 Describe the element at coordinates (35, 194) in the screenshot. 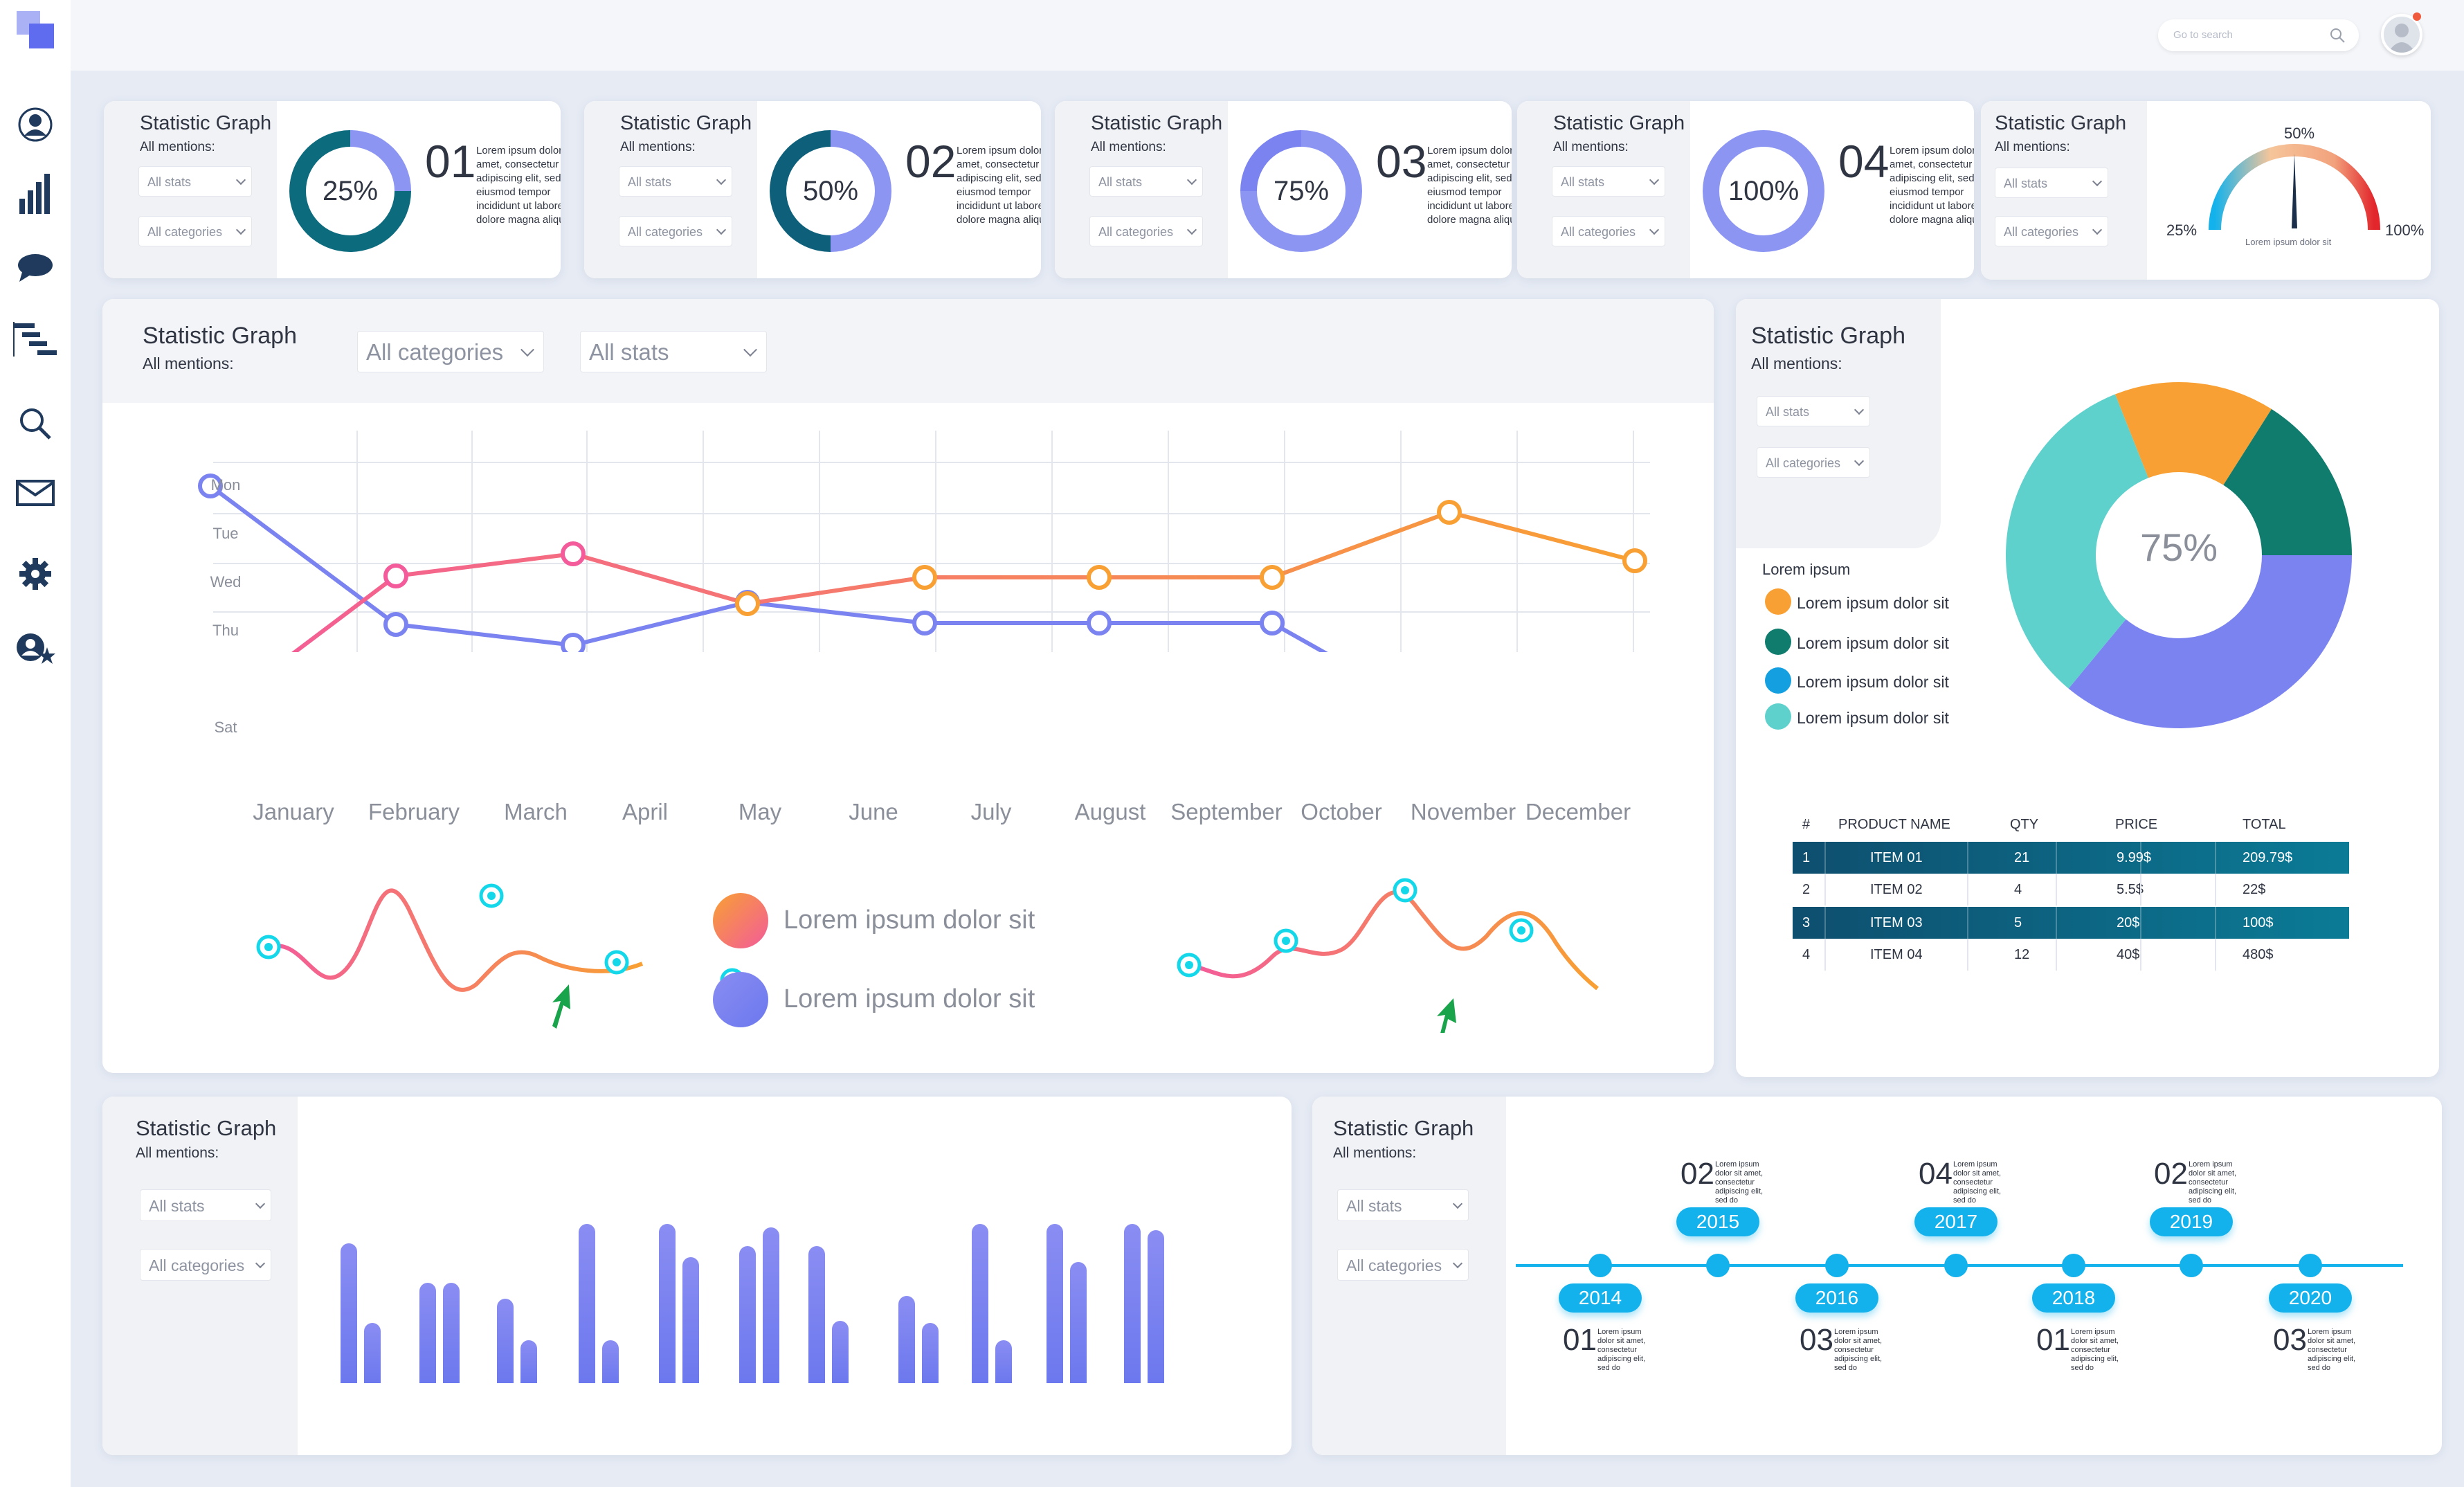

I see `bar-chart-icon` at that location.